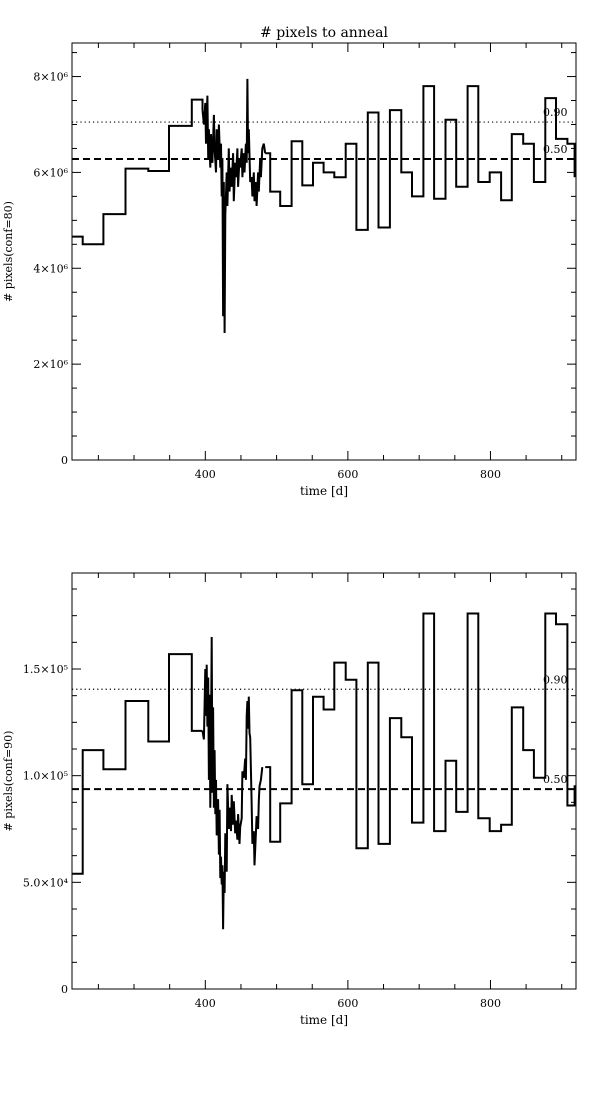 Image resolution: width=600 pixels, height=1100 pixels. Describe the element at coordinates (50, 268) in the screenshot. I see `y-tick-label: 4×10⁶` at that location.